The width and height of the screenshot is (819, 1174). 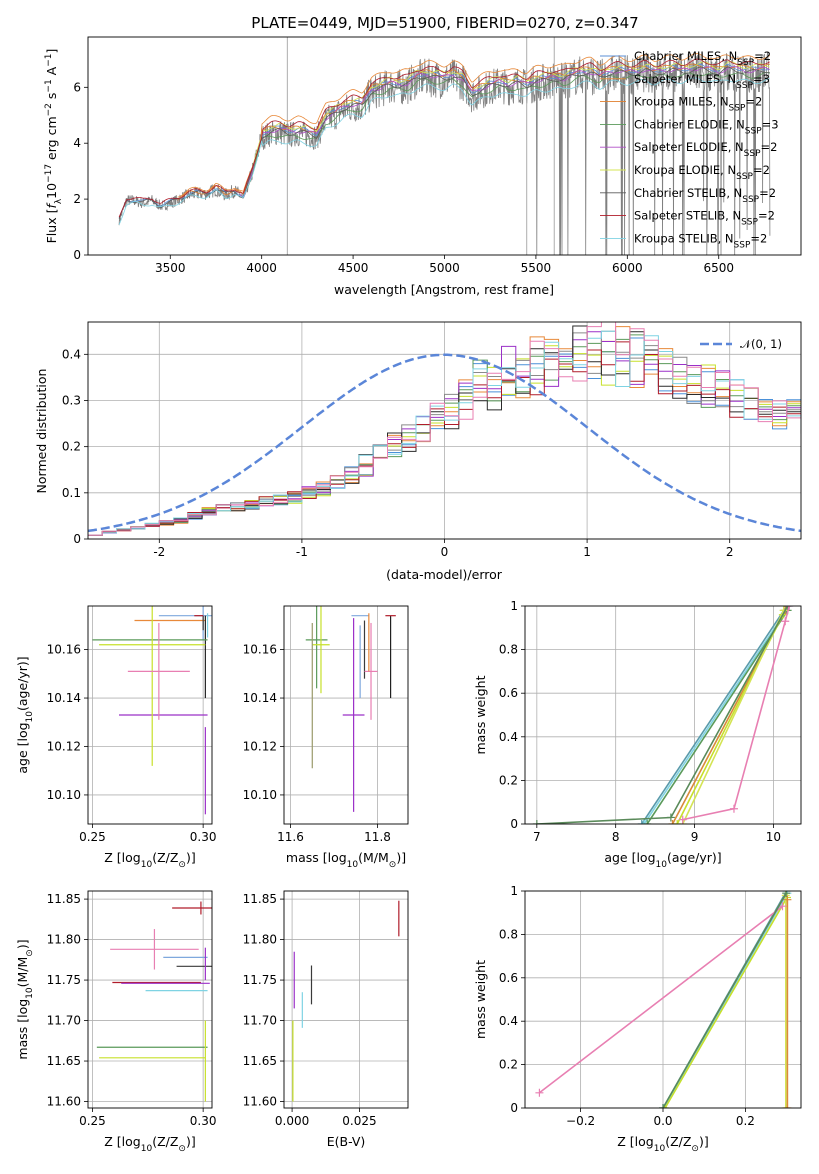 What do you see at coordinates (702, 81) in the screenshot?
I see `legend-entry: Salpeter MILES, NSSP=3` at bounding box center [702, 81].